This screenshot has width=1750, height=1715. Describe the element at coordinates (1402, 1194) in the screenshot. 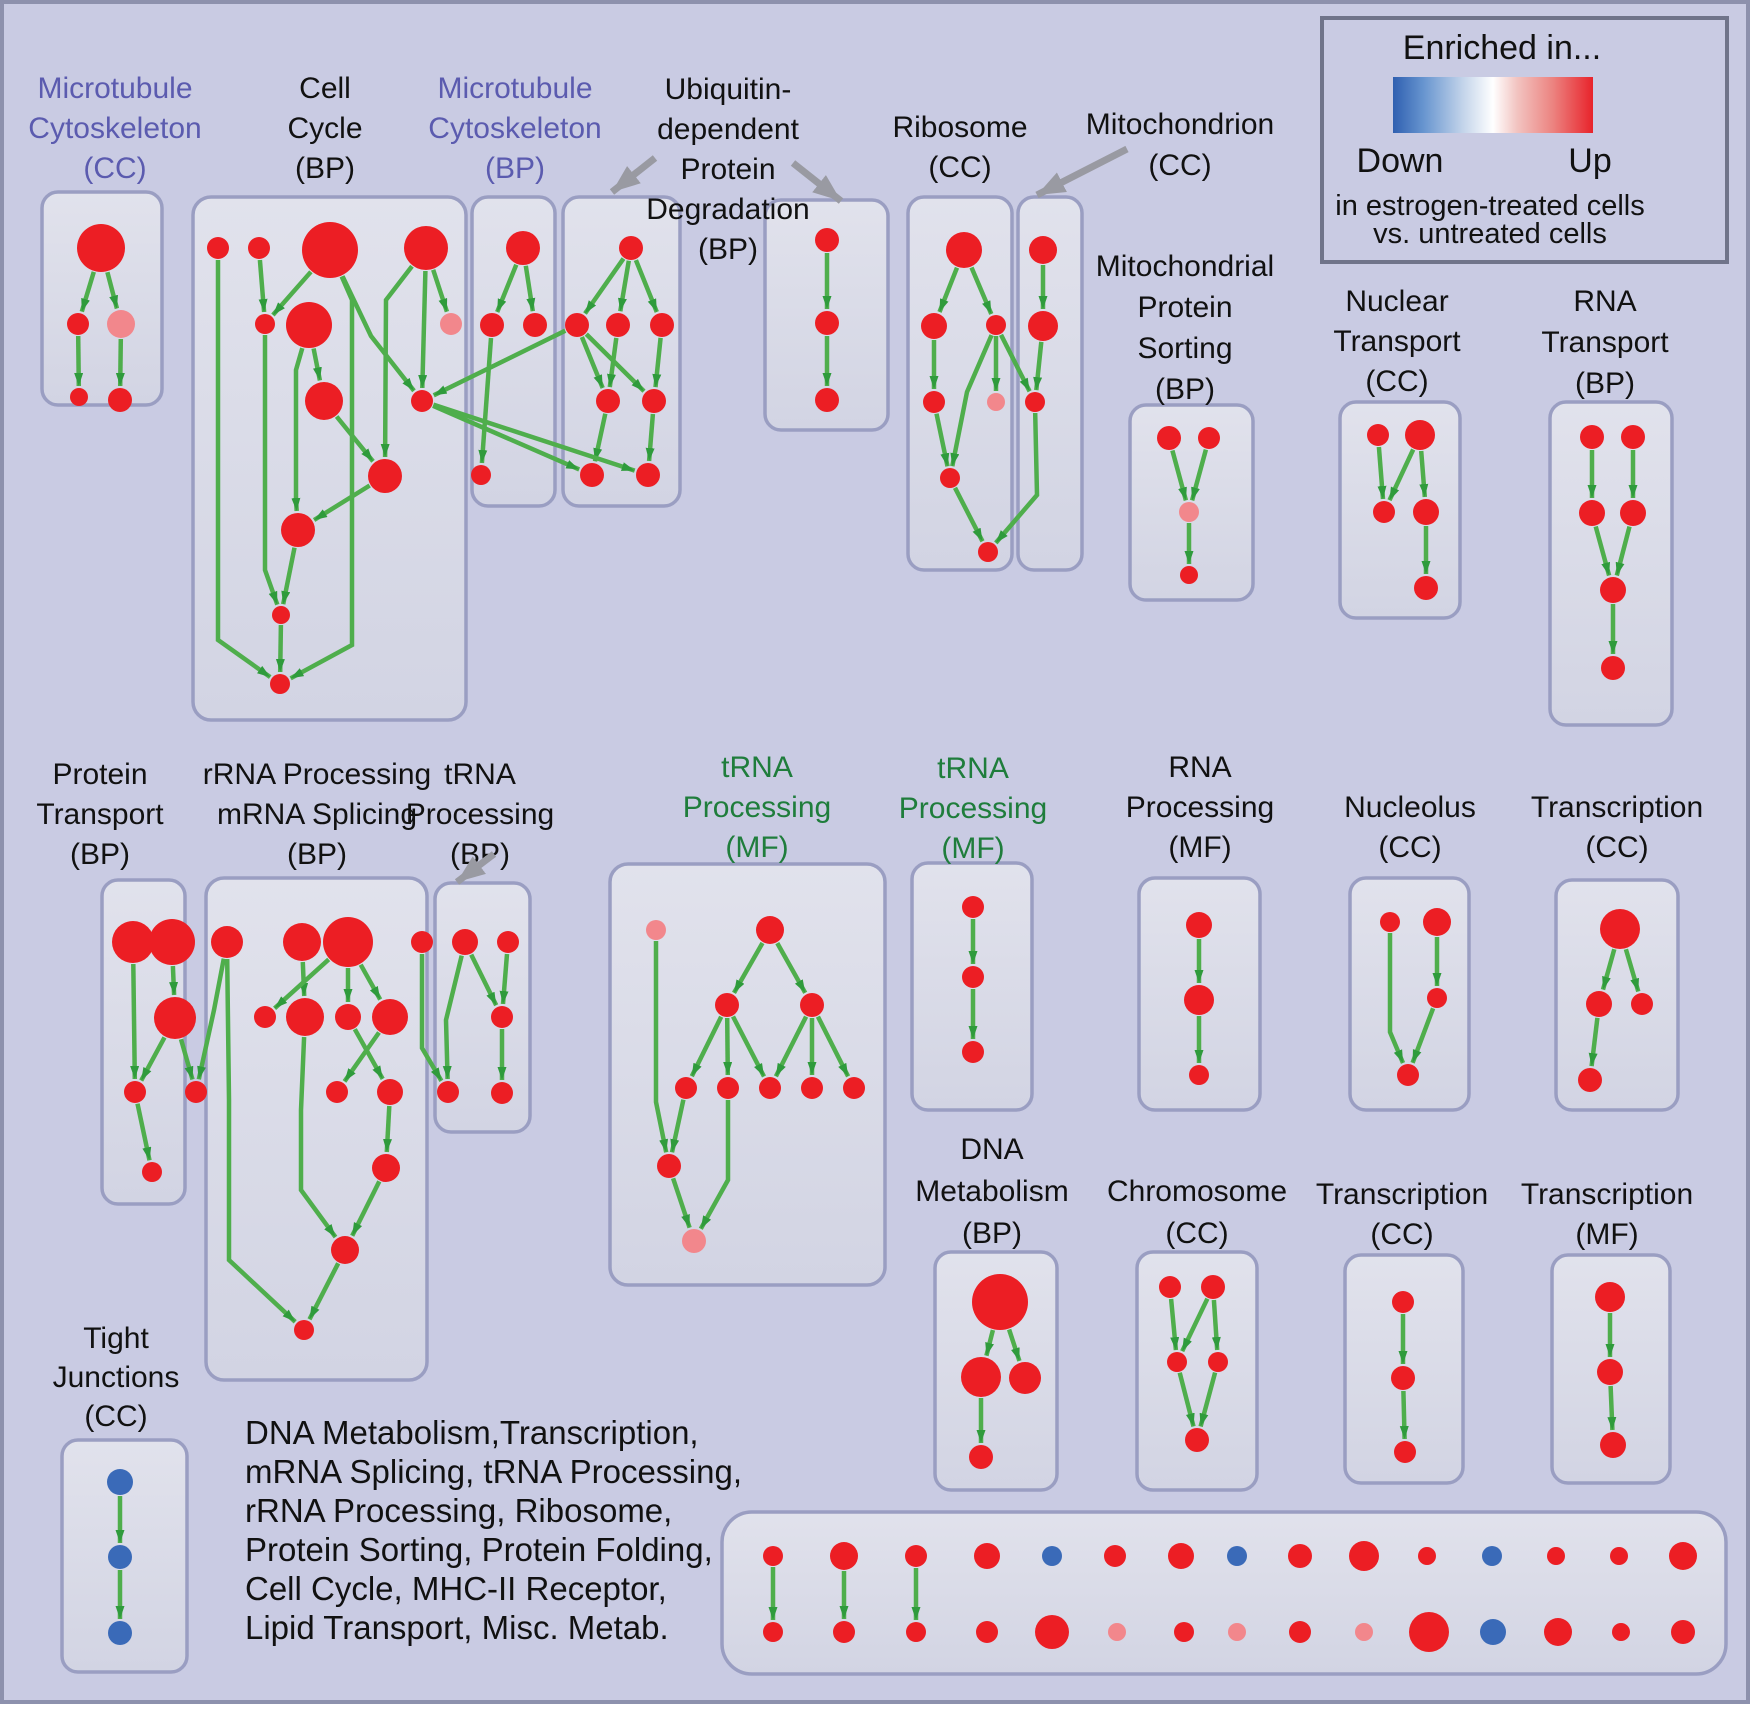

I see `transcription-cc-2-label: Transcription` at that location.